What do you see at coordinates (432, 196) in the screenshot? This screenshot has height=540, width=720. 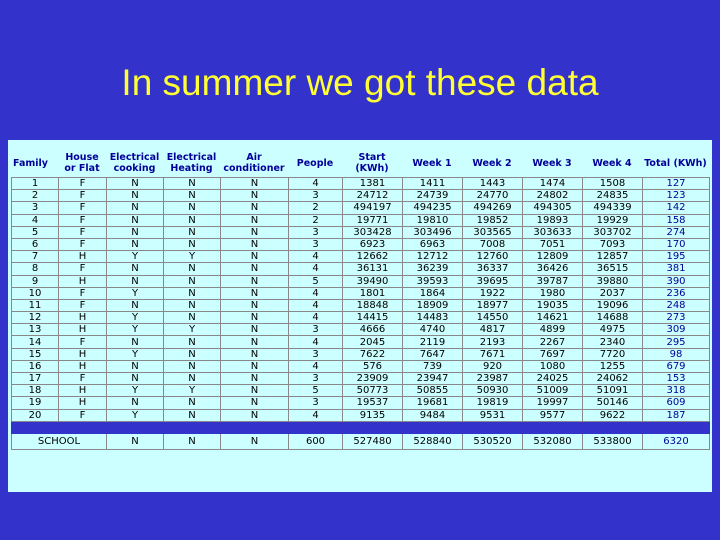 I see `cell-week-1: 24739` at bounding box center [432, 196].